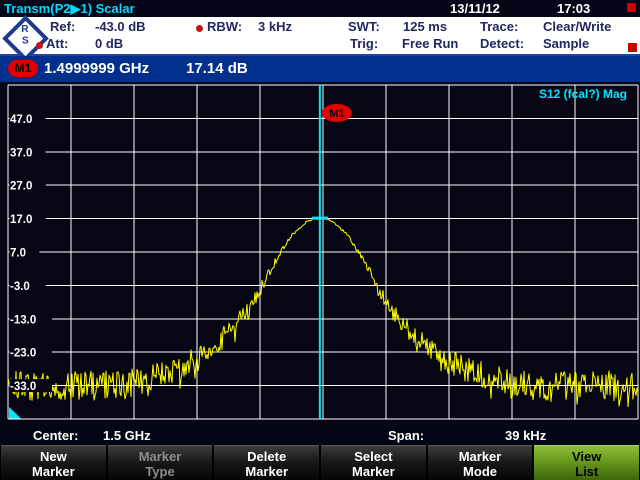 The height and width of the screenshot is (480, 640). I want to click on svg-text: -13.0, so click(23, 320).